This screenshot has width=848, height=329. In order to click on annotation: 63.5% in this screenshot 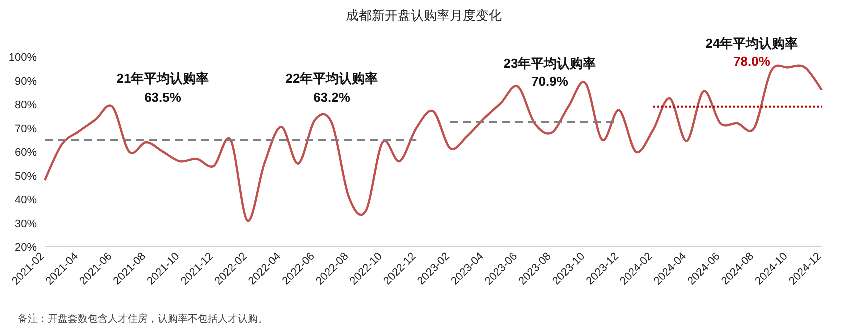, I will do `click(163, 97)`.